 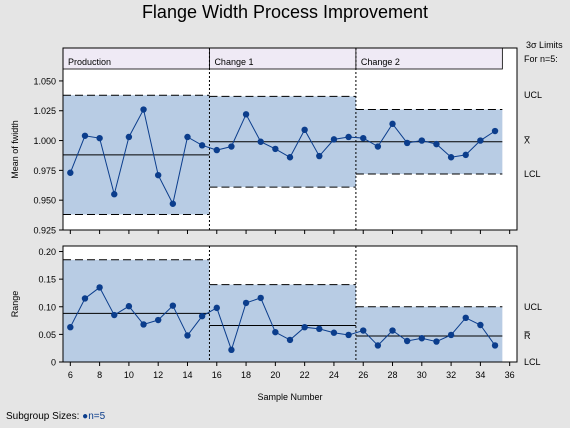 I want to click on x-tick-label: 6, so click(x=70, y=375).